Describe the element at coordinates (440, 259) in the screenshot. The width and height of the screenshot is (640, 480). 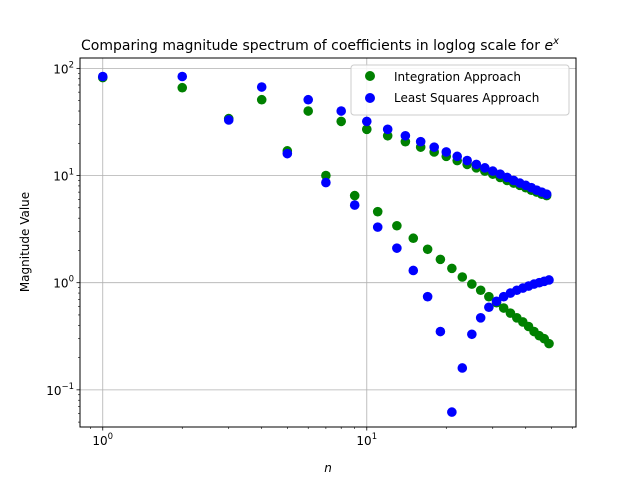
I see `point-integration-approach-n19` at that location.